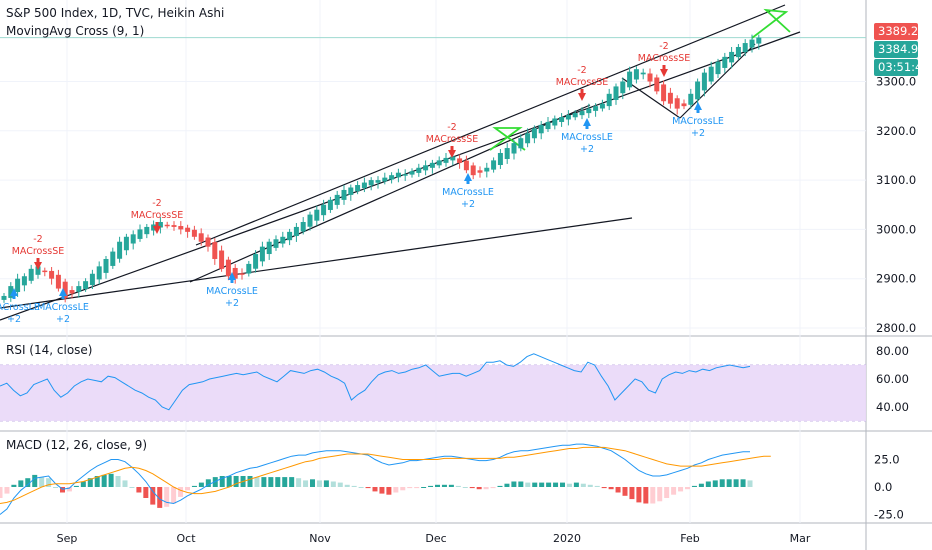  Describe the element at coordinates (689, 538) in the screenshot. I see `time-tick-label: Feb` at that location.